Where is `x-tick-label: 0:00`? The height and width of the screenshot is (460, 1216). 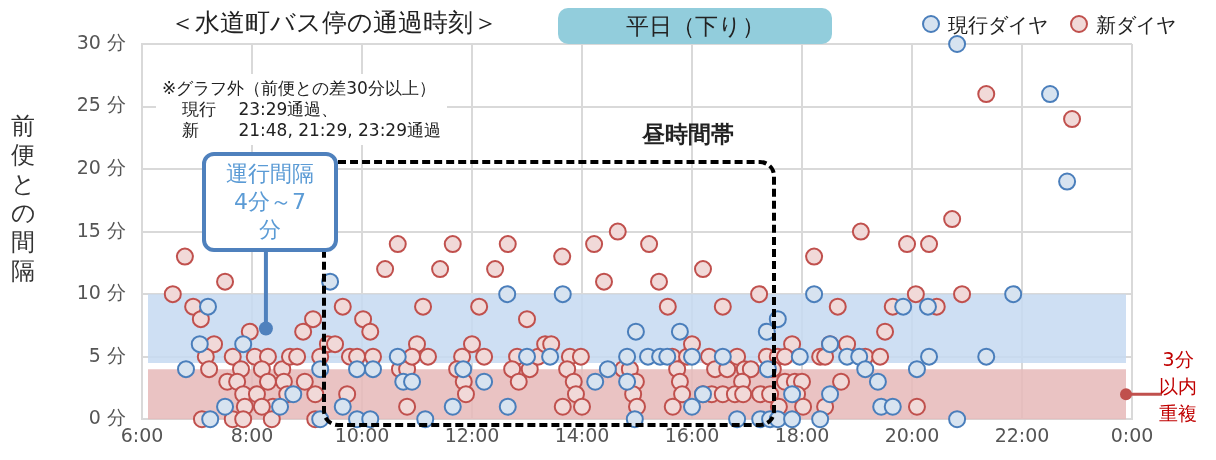 x-tick-label: 0:00 is located at coordinates (1132, 434).